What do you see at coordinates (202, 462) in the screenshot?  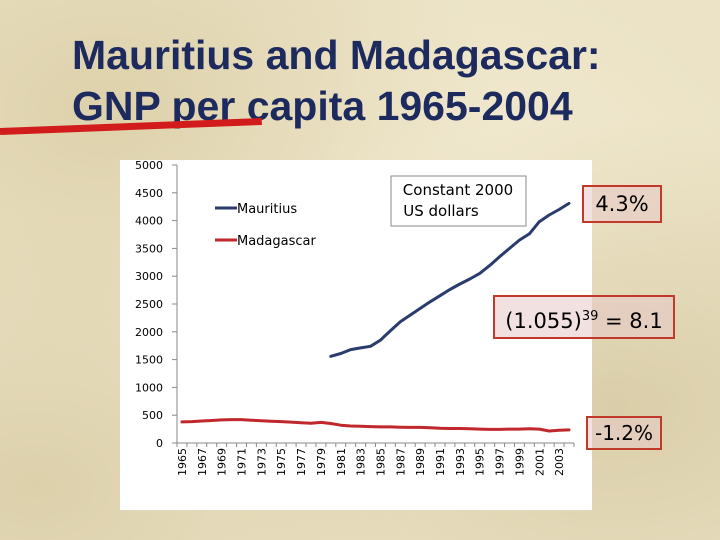 I see `x-tick-label: 1967` at bounding box center [202, 462].